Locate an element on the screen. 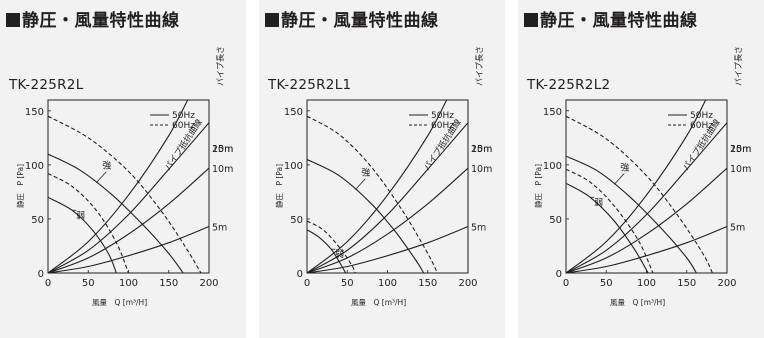 Image resolution: width=764 pixels, height=338 pixels. model-name: TK-225R2L2 is located at coordinates (569, 85).